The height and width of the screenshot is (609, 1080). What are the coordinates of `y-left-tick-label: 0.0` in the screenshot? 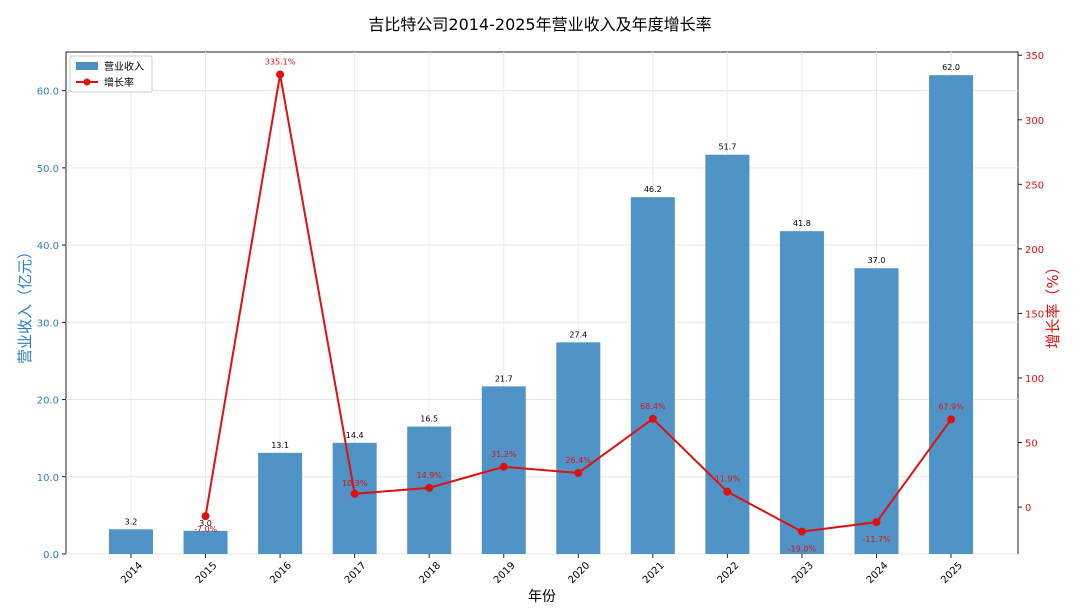 It's located at (51, 555).